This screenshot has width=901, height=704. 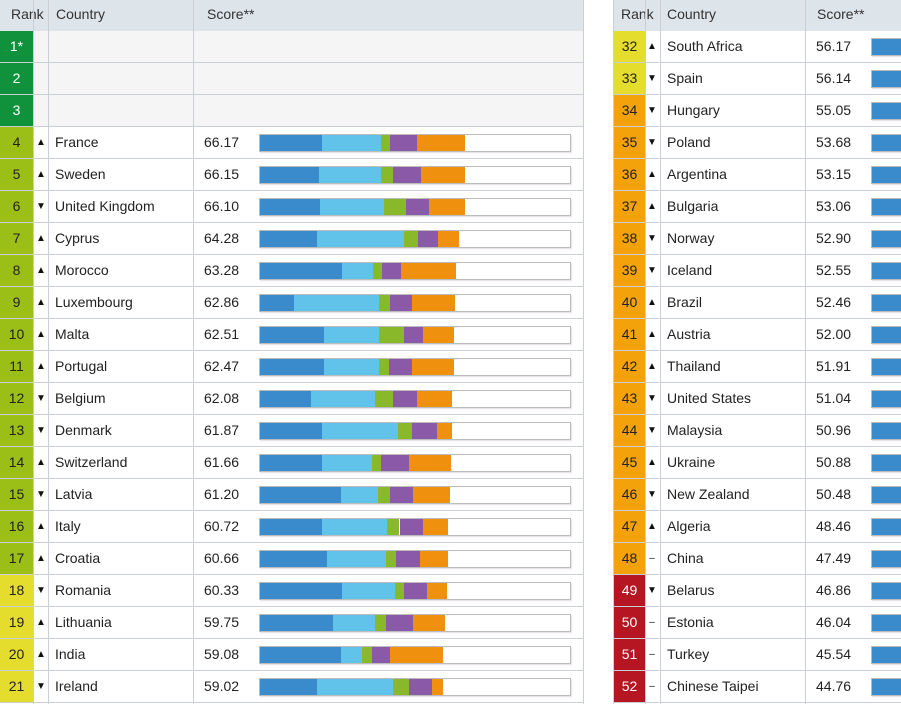 What do you see at coordinates (757, 143) in the screenshot?
I see `table-row: 35 ▼ Poland 53.68` at bounding box center [757, 143].